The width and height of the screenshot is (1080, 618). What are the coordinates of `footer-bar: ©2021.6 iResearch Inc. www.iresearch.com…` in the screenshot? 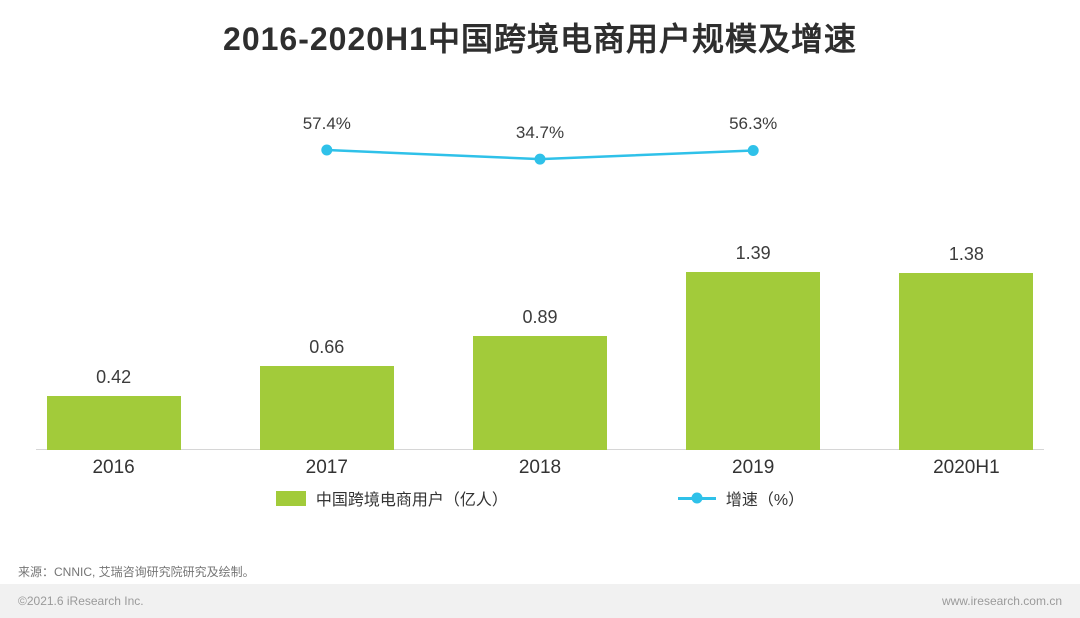 It's located at (540, 601).